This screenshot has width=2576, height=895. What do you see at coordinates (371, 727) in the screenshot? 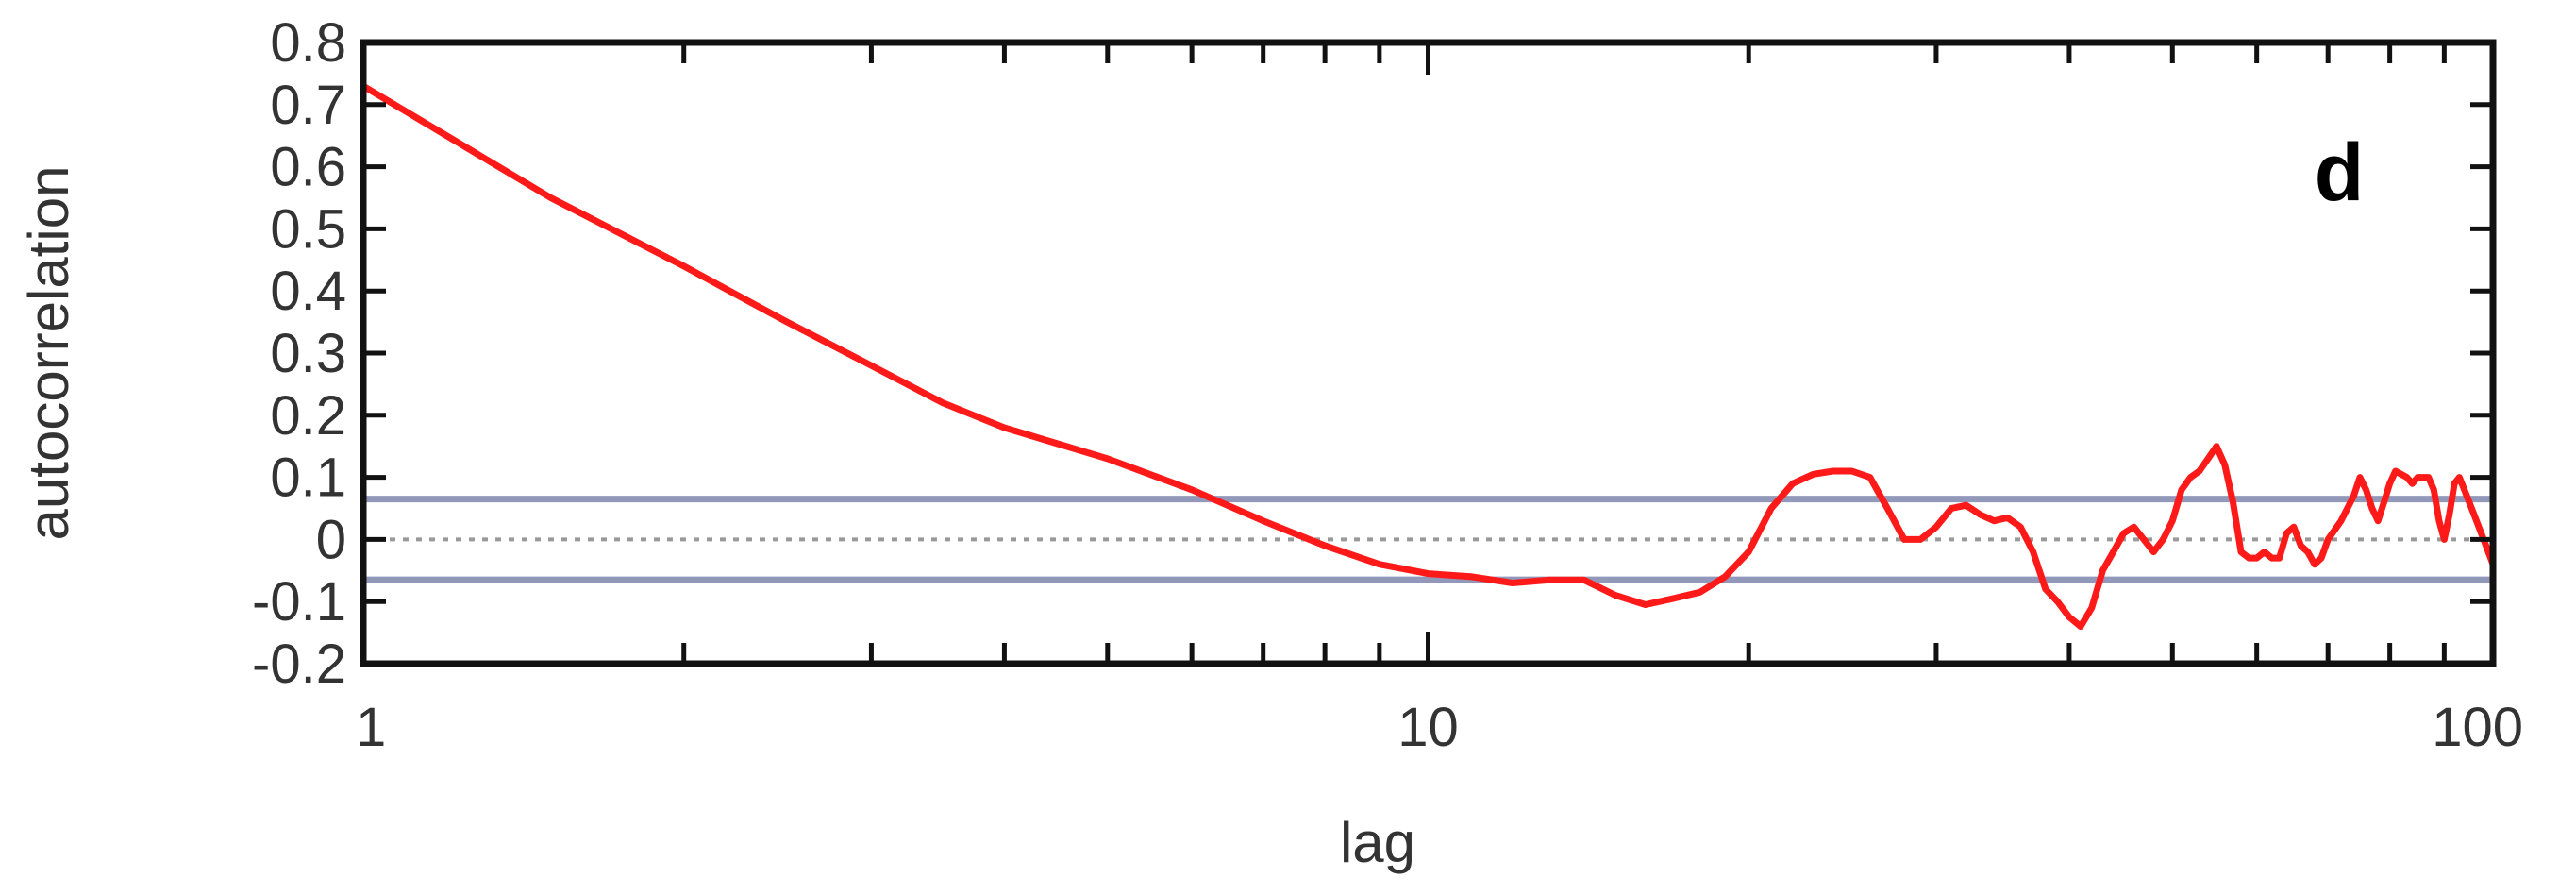
I see `x-tick-label: 1` at bounding box center [371, 727].